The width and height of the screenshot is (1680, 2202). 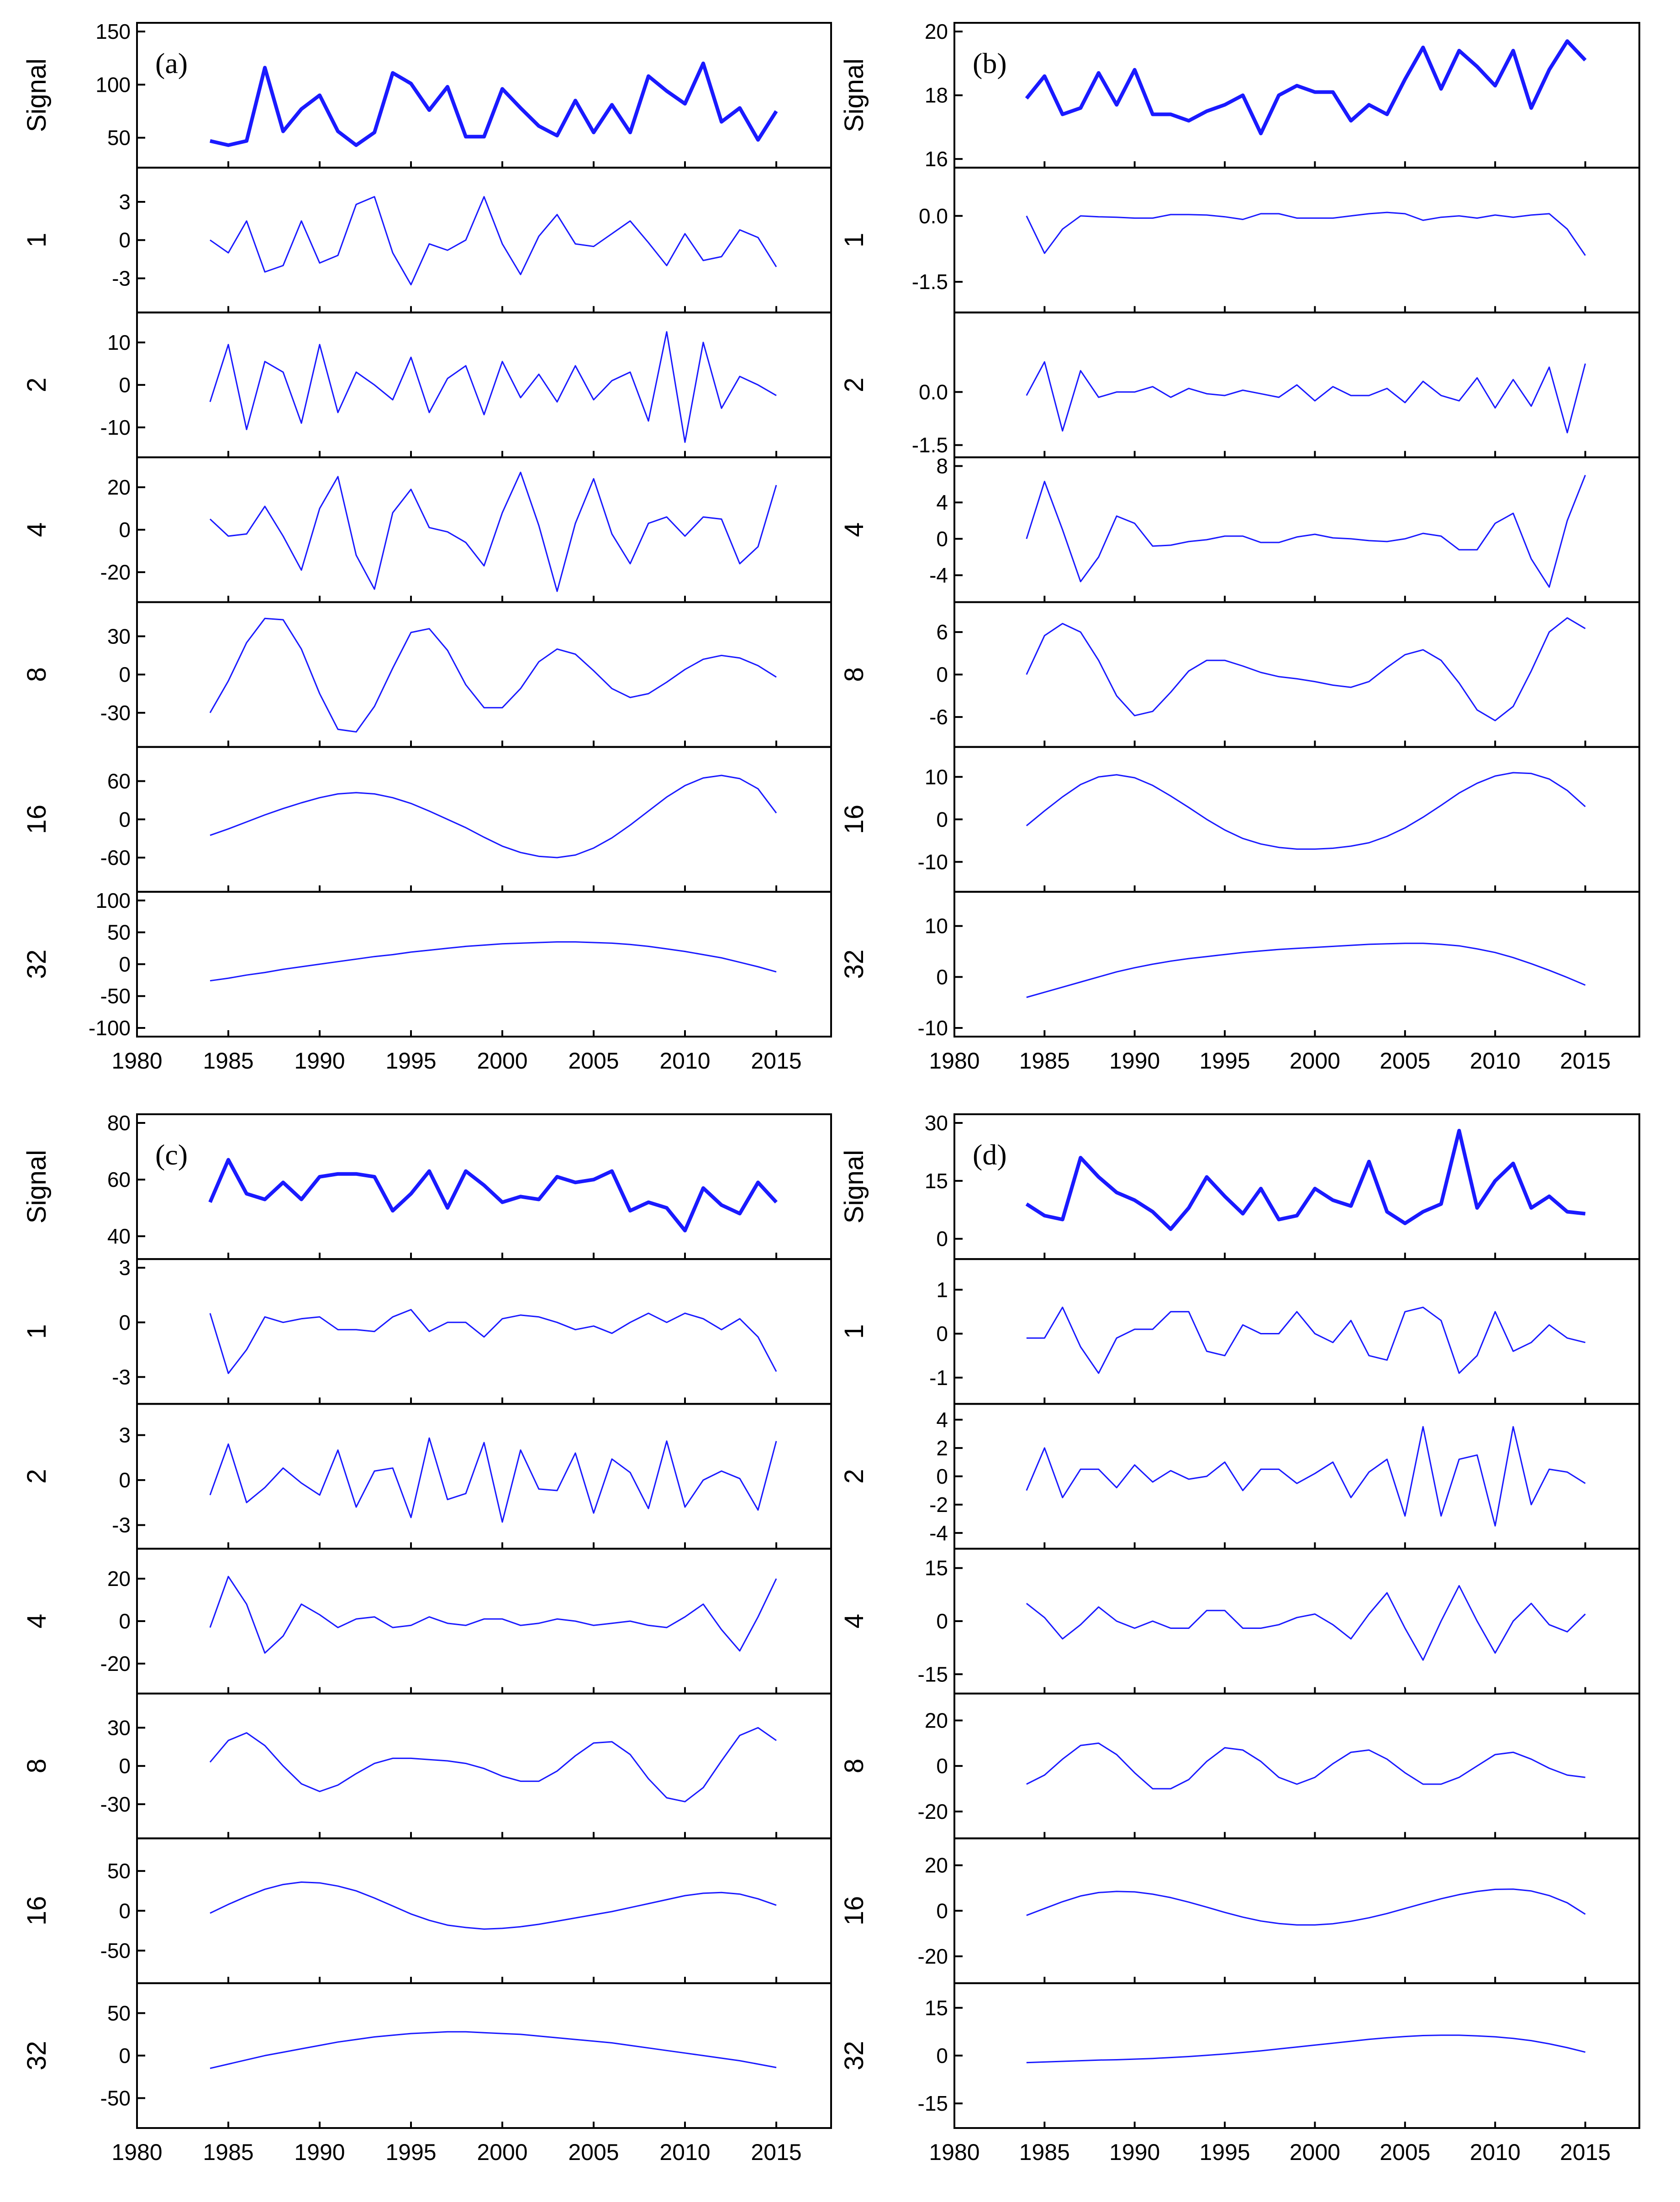 What do you see at coordinates (942, 502) in the screenshot?
I see `y-tick-label: 4` at bounding box center [942, 502].